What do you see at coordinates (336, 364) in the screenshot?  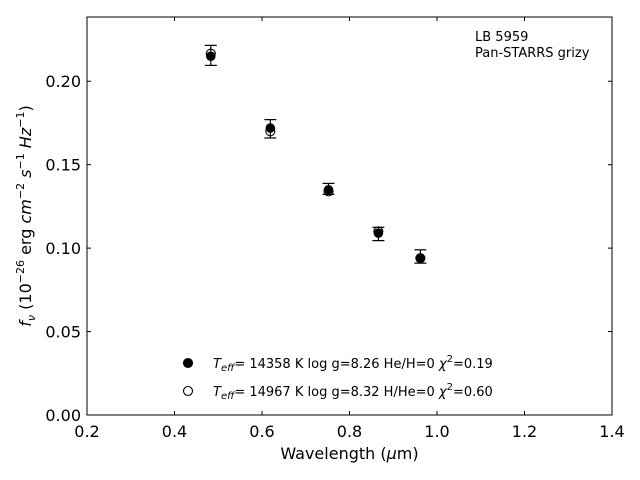 I see `legend-params: = 14358 K log g=8.26 He/H=0` at bounding box center [336, 364].